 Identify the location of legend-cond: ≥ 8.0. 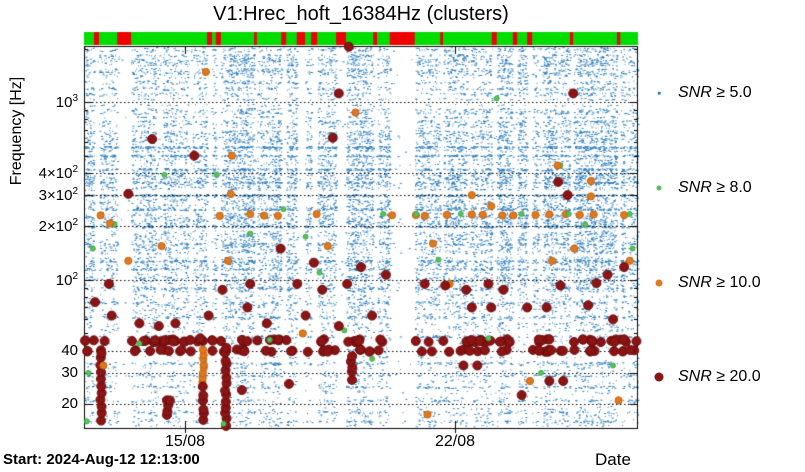
(734, 187).